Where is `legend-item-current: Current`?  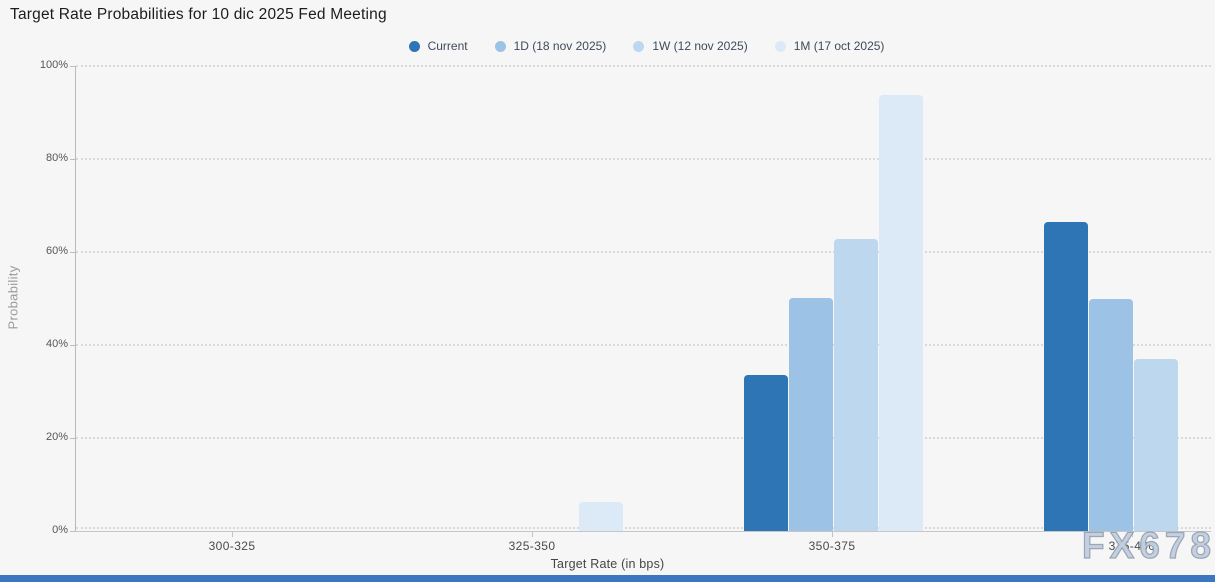
legend-item-current: Current is located at coordinates (438, 46).